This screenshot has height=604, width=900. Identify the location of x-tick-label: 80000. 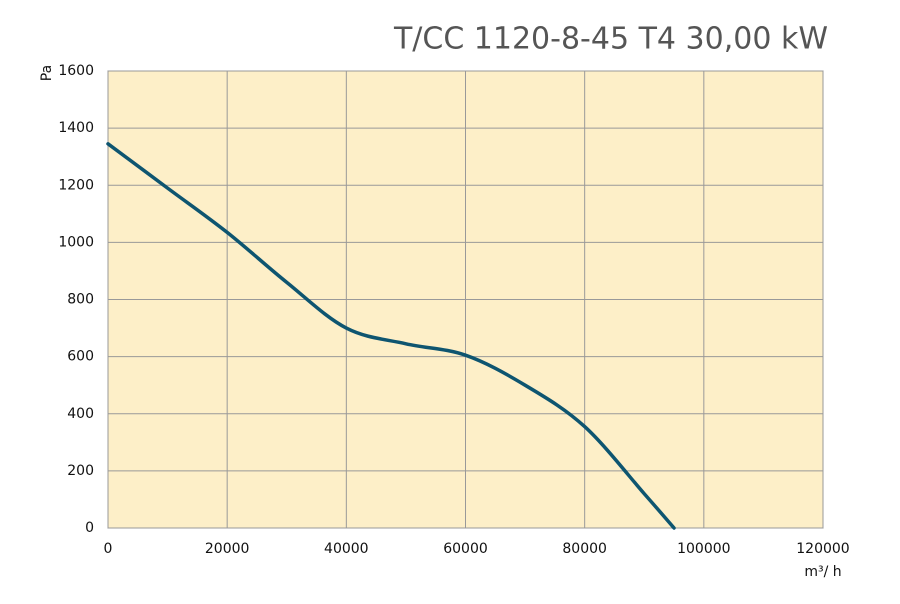
(584, 549).